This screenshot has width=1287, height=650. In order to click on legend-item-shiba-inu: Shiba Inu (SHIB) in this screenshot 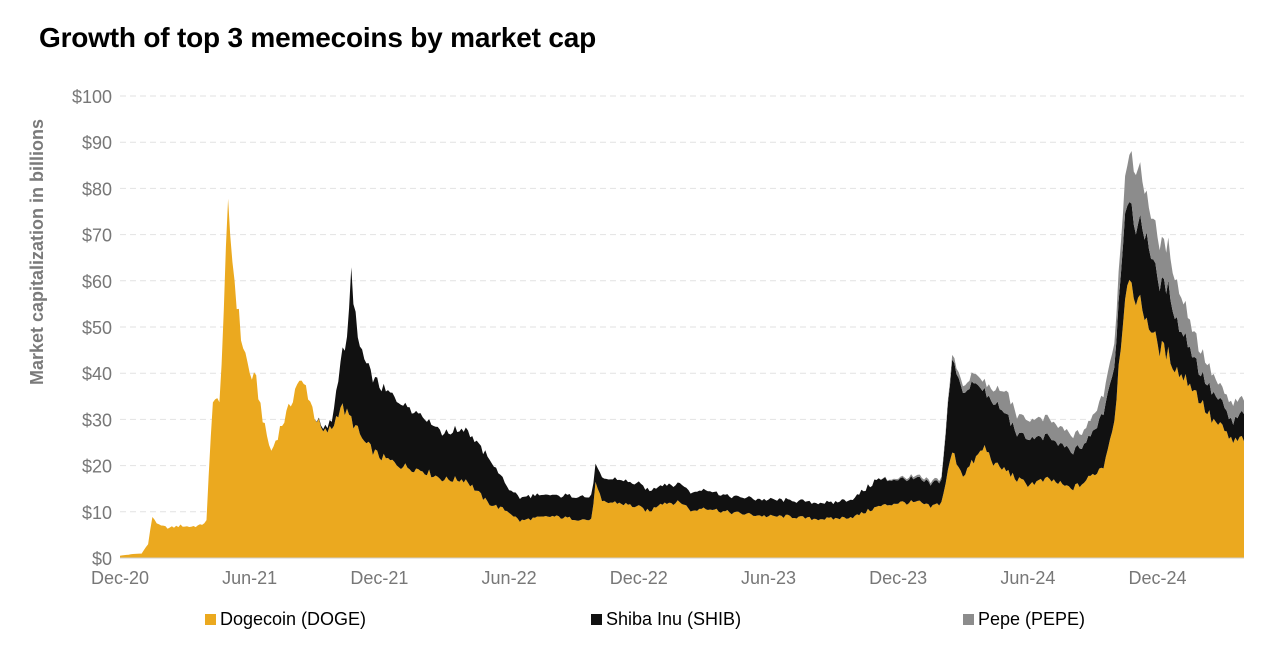, I will do `click(666, 619)`.